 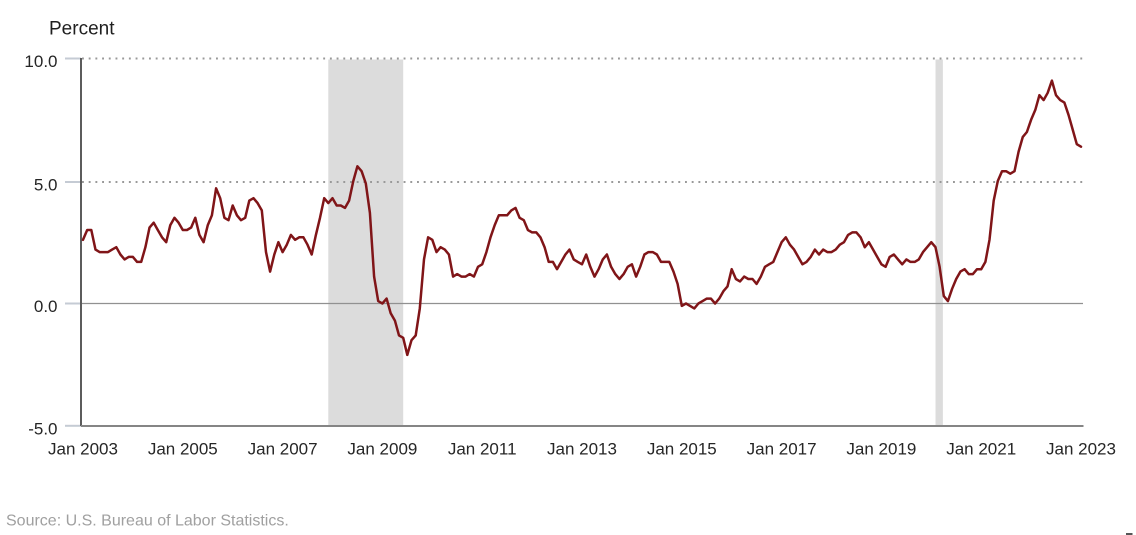 What do you see at coordinates (40, 61) in the screenshot?
I see `svg-text: 10.0` at bounding box center [40, 61].